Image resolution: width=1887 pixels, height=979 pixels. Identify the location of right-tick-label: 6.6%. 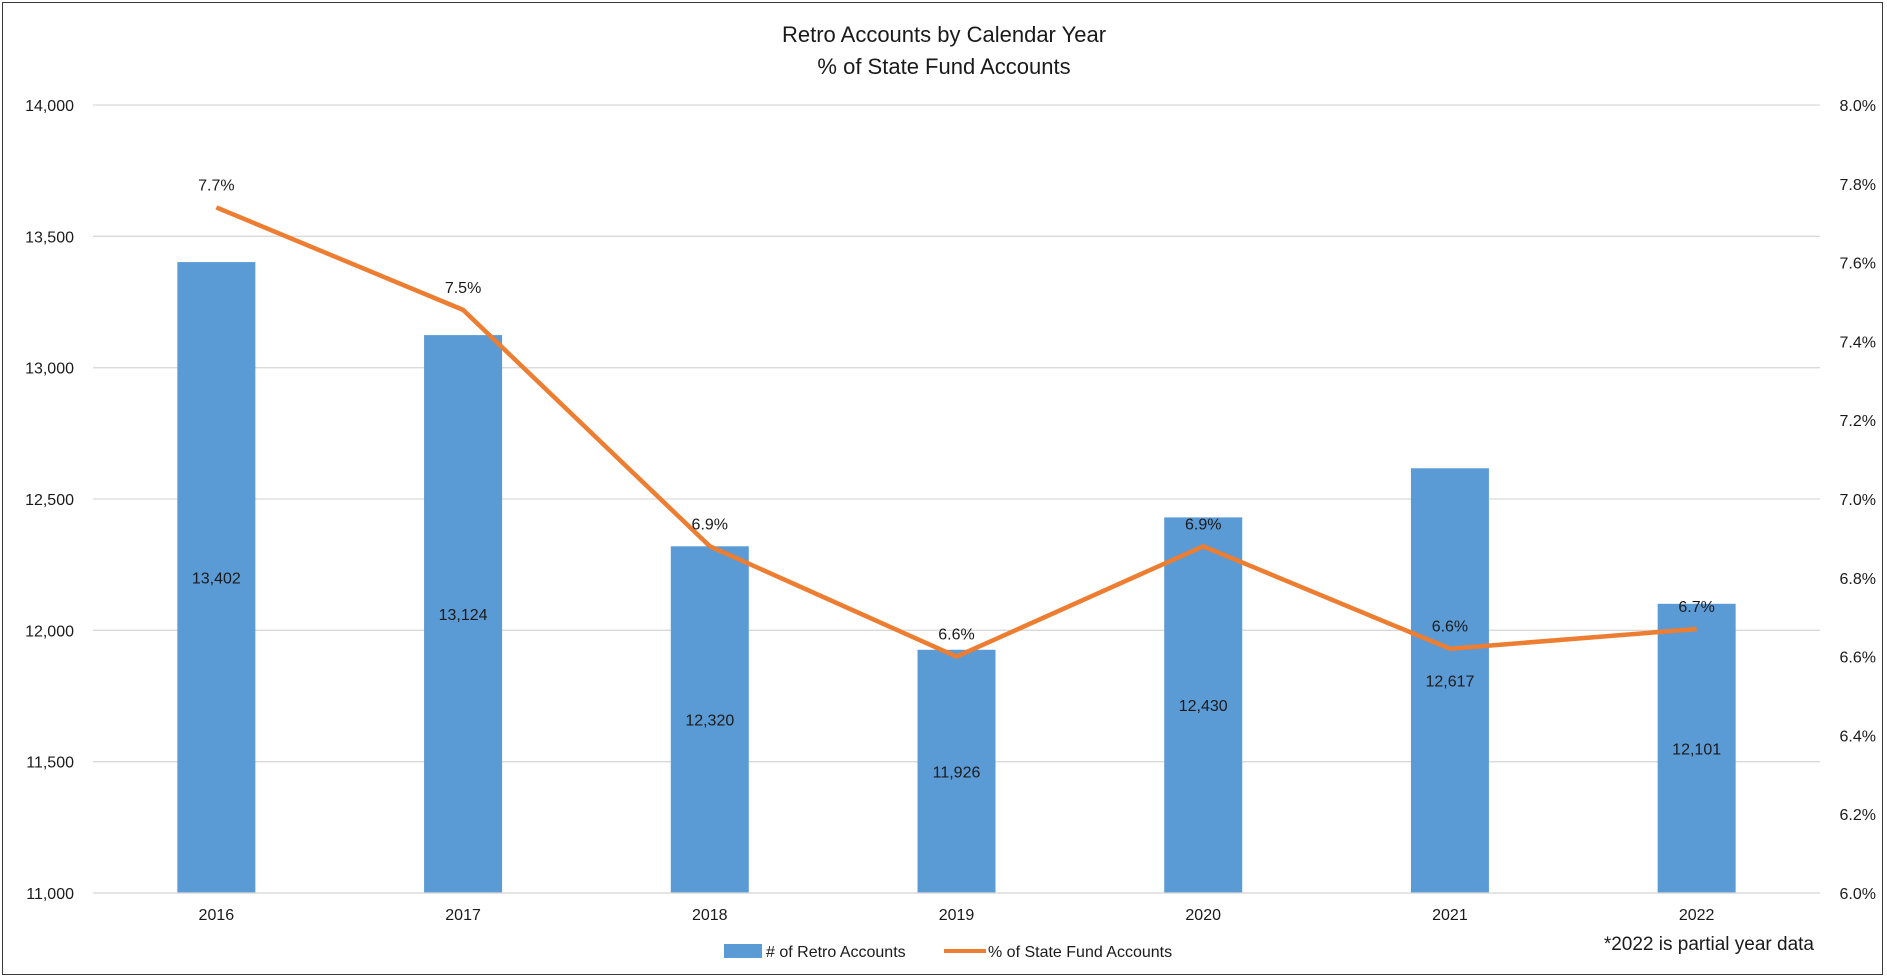
(1858, 658).